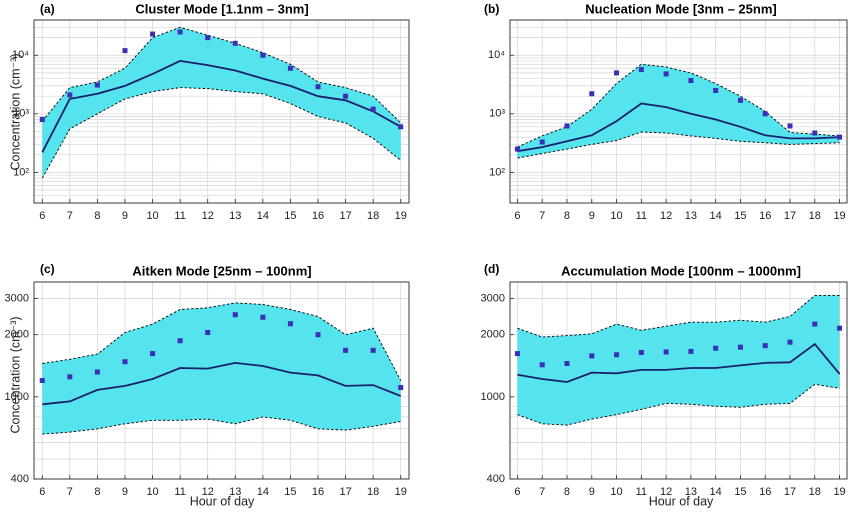 The image size is (850, 512). What do you see at coordinates (681, 270) in the screenshot?
I see `panel-d-title: Accumulation Mode [100nm – 1000nm]` at bounding box center [681, 270].